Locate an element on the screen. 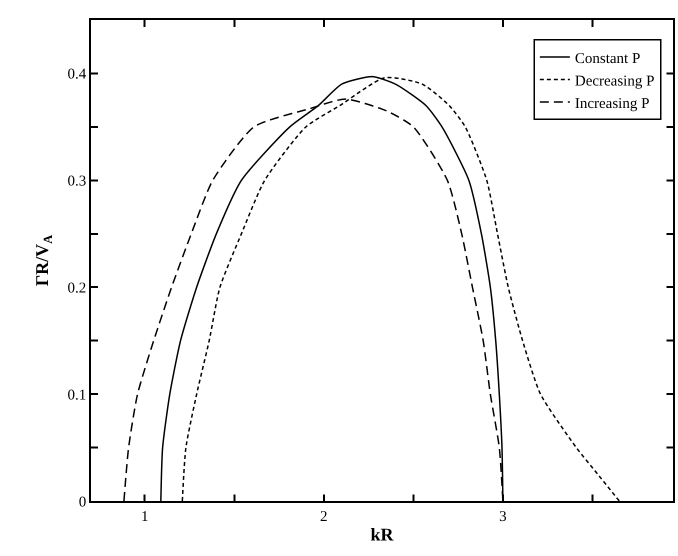  x-tick-label: 3 is located at coordinates (503, 516).